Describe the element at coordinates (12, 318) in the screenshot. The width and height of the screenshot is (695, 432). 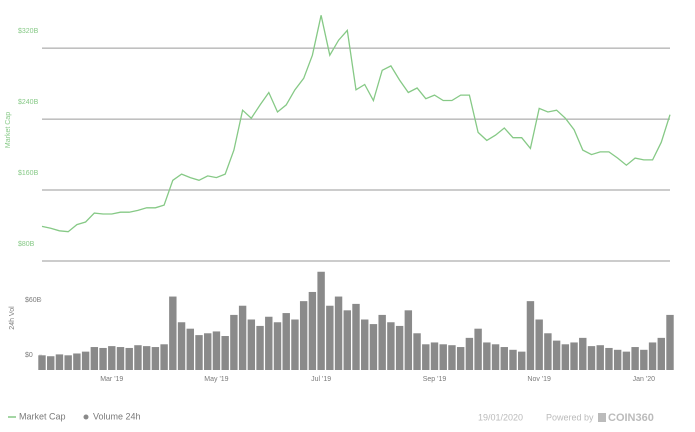
I see `y2-axis-title: 24h Vol` at that location.